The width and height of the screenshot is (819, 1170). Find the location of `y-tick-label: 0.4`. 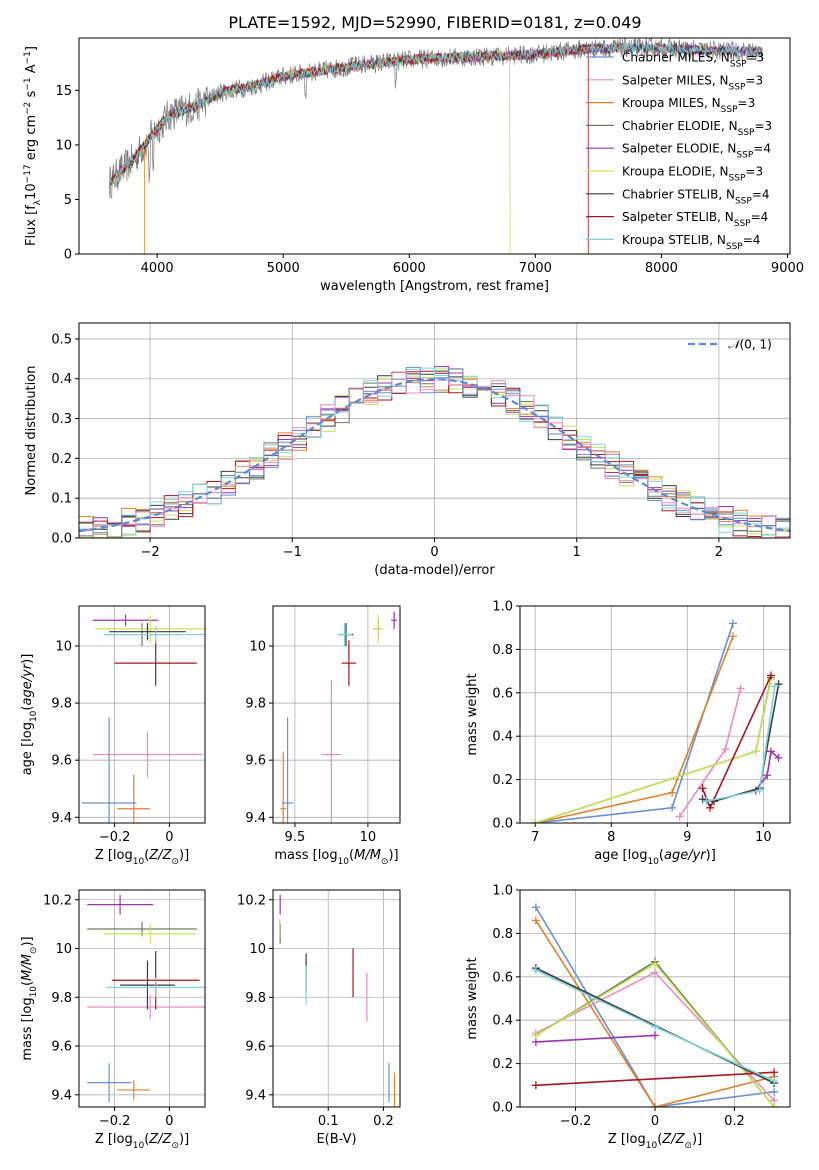

y-tick-label: 0.4 is located at coordinates (61, 379).